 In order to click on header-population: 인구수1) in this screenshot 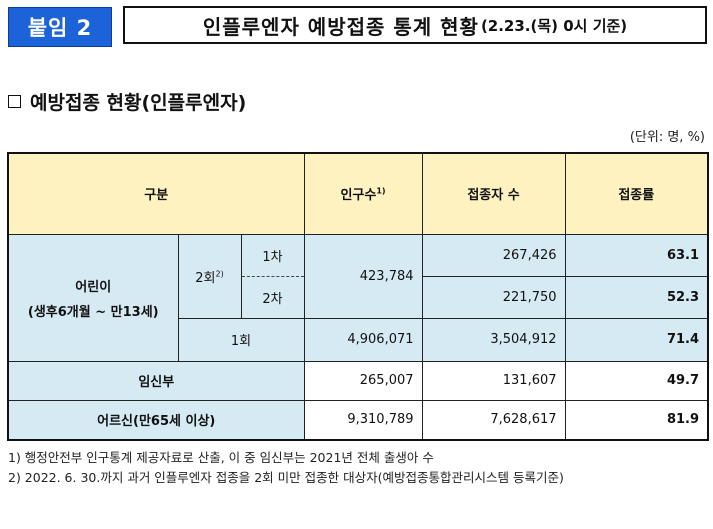, I will do `click(363, 193)`.